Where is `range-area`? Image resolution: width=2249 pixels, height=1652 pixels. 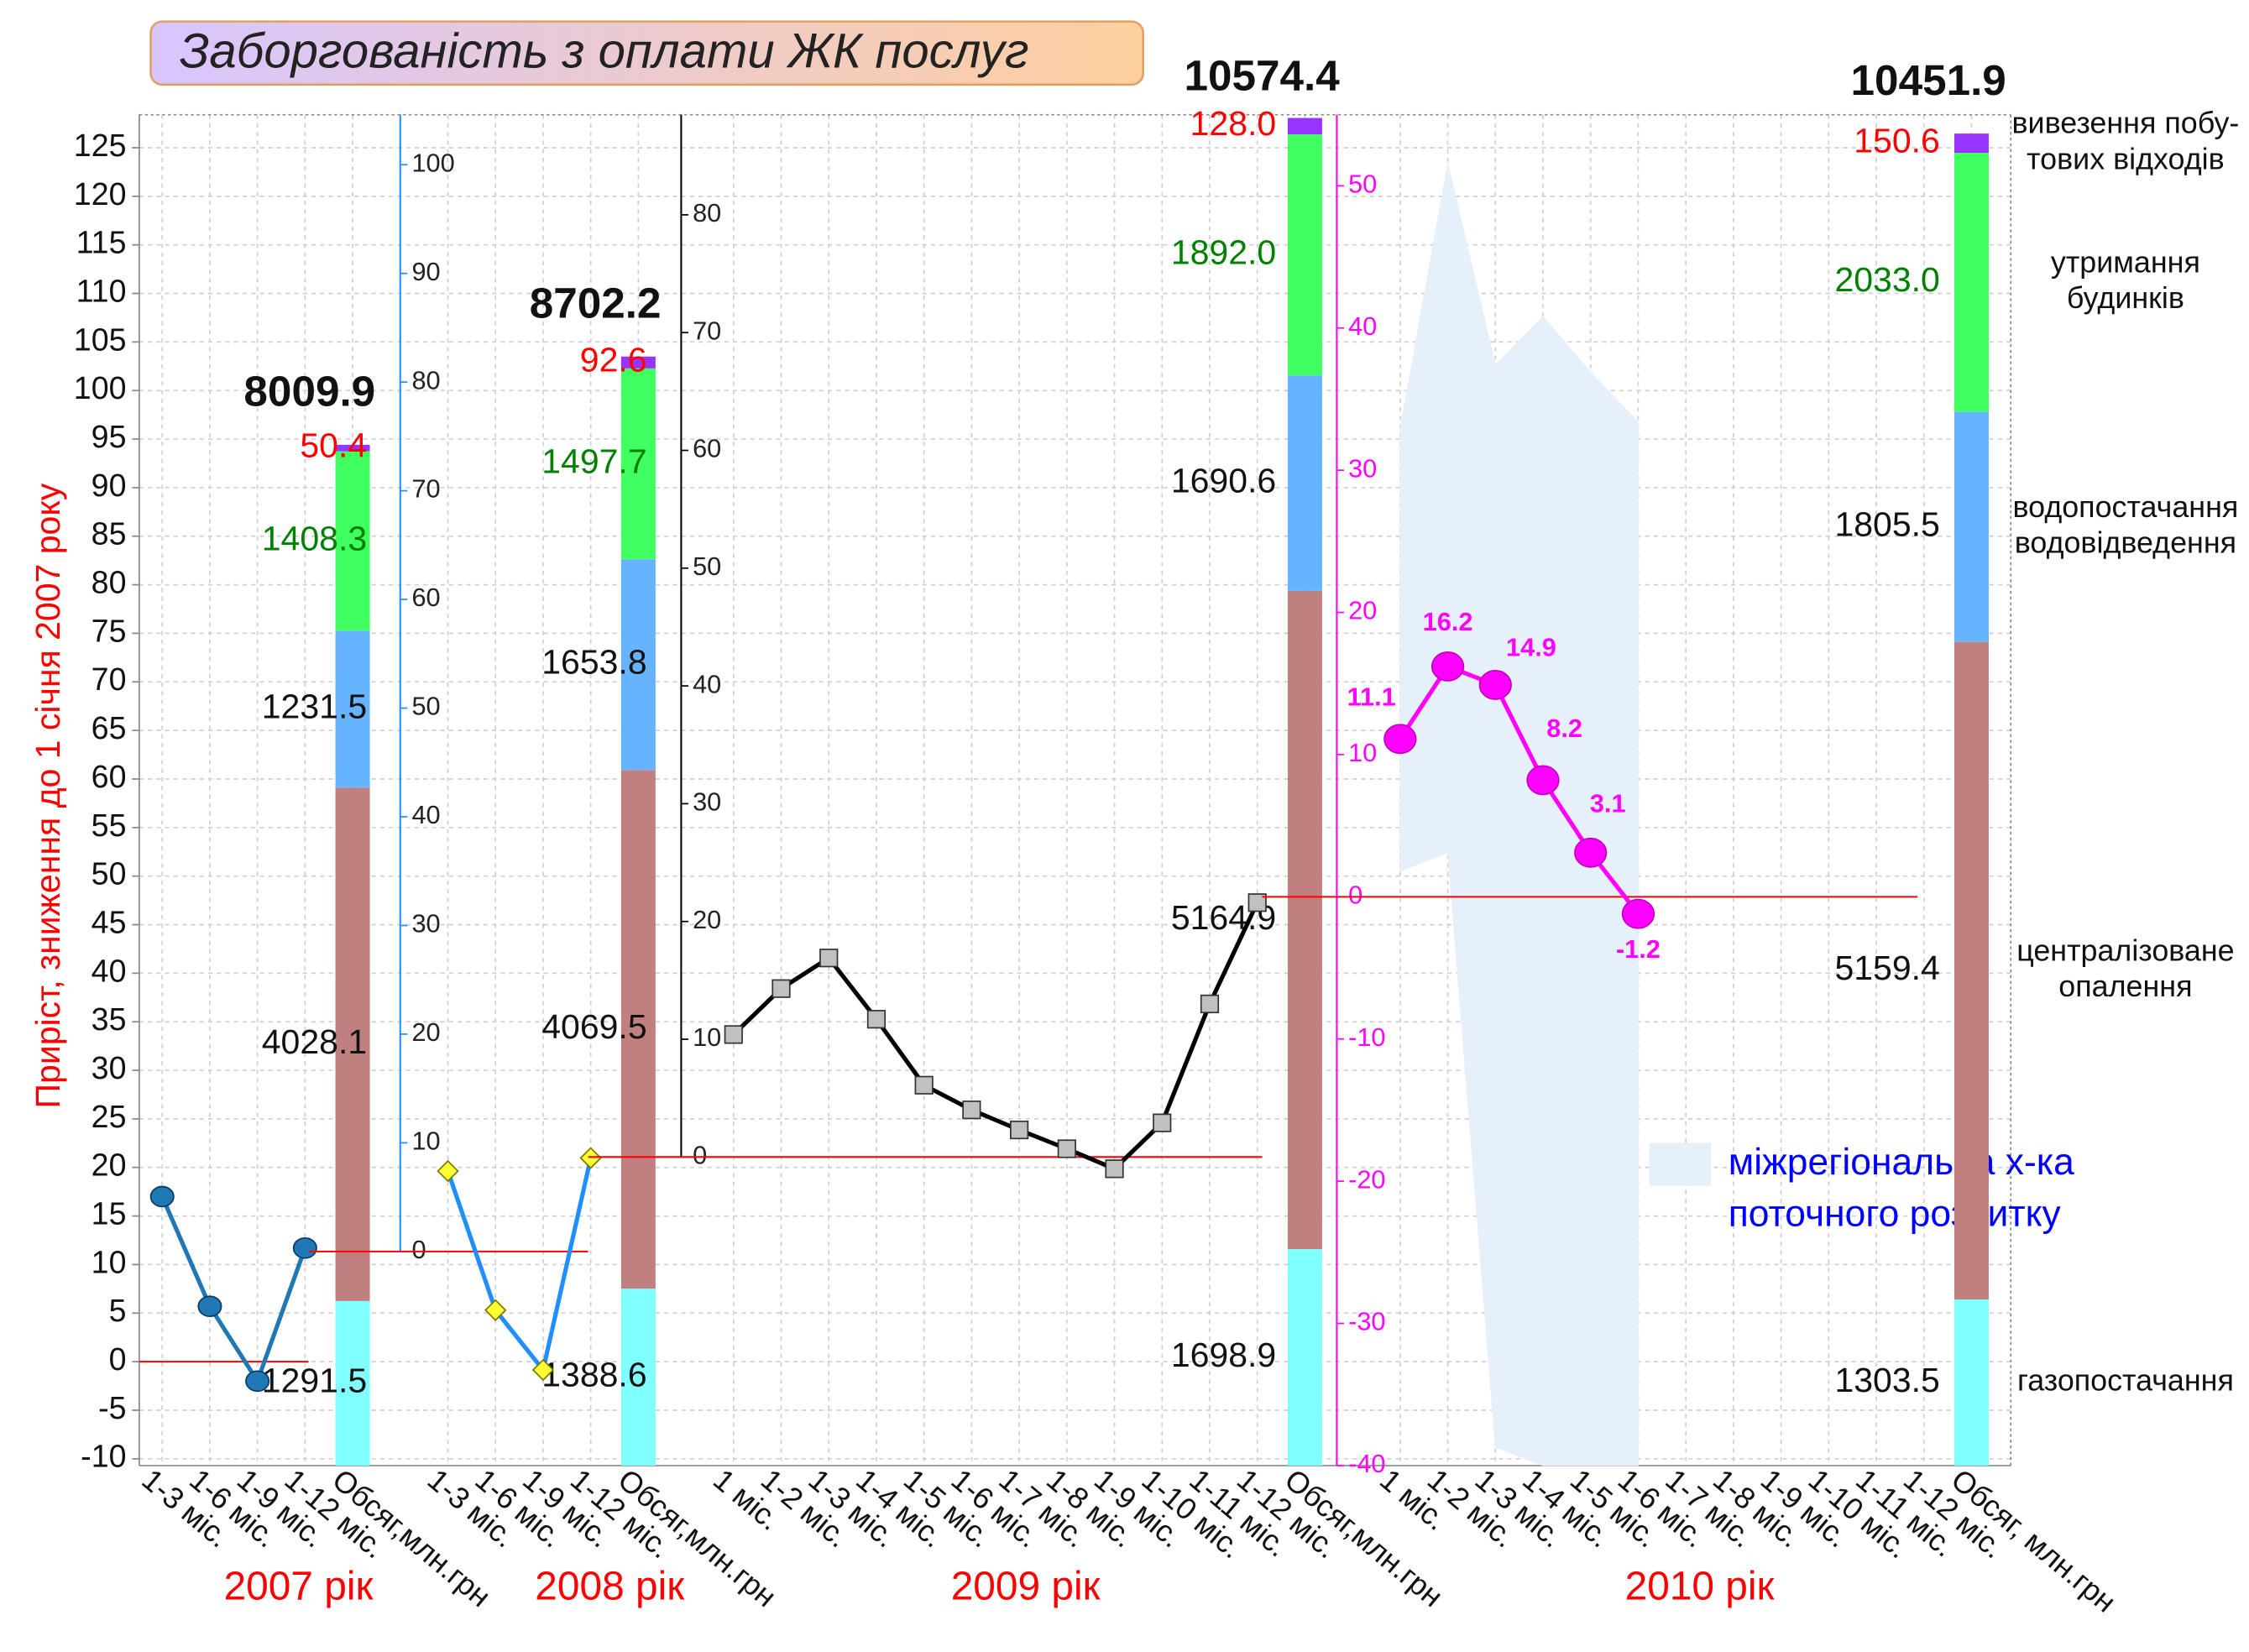 range-area is located at coordinates (1615, 919).